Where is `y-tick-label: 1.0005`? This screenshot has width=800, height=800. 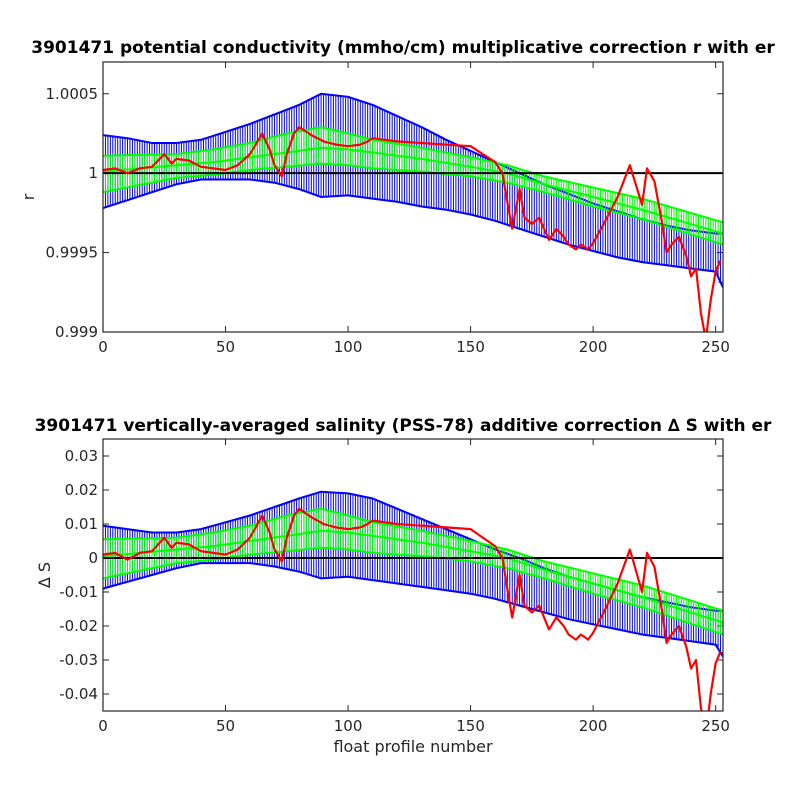
y-tick-label: 1.0005 is located at coordinates (72, 94).